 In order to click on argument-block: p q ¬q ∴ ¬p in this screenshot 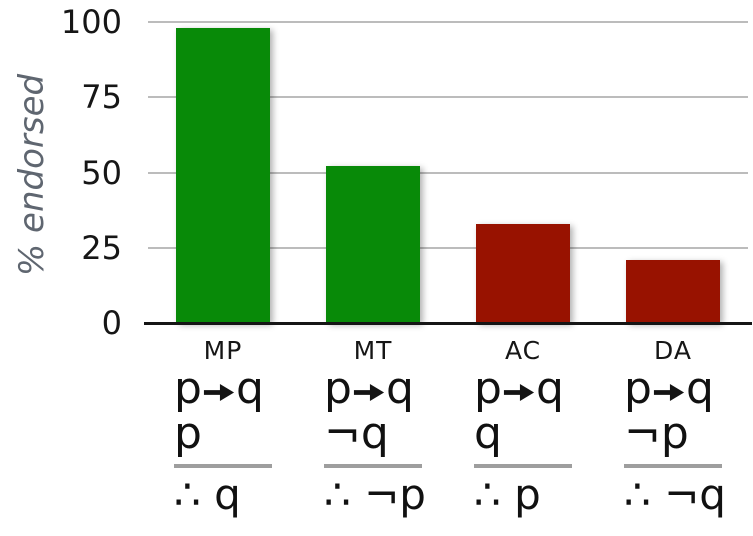, I will do `click(375, 442)`.